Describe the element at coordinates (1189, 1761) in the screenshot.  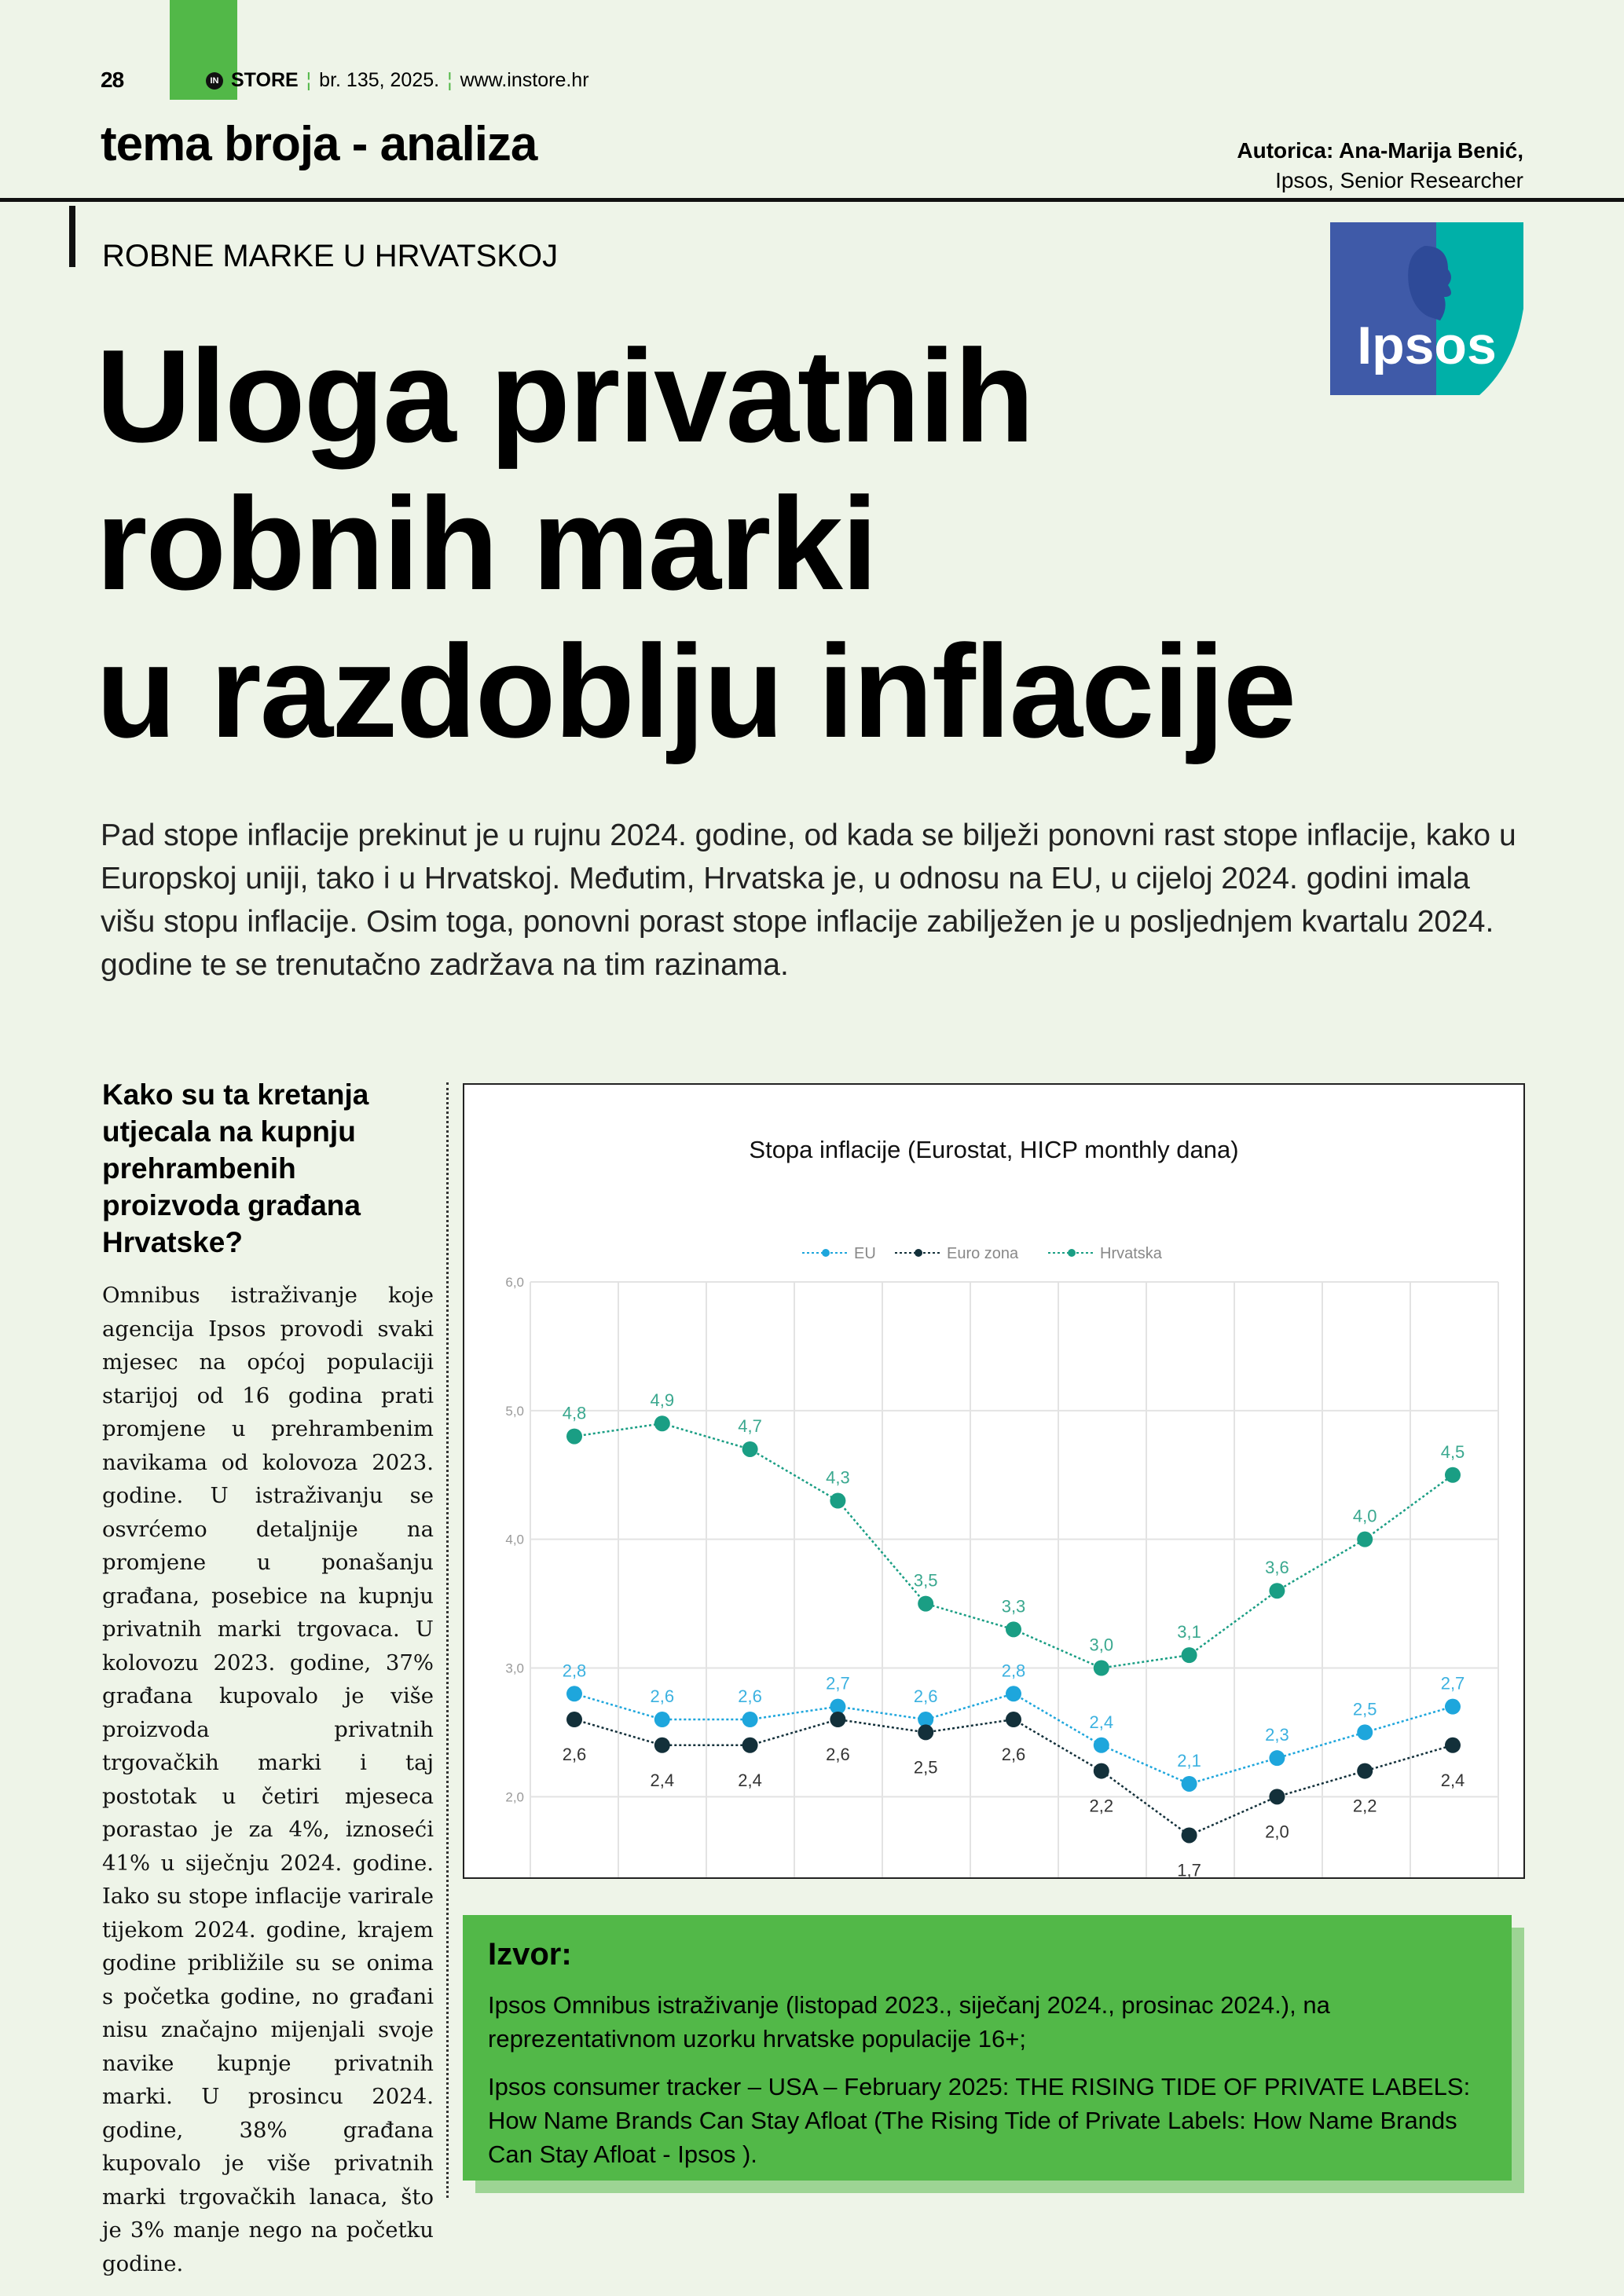
I see `data-label: 2,1` at that location.